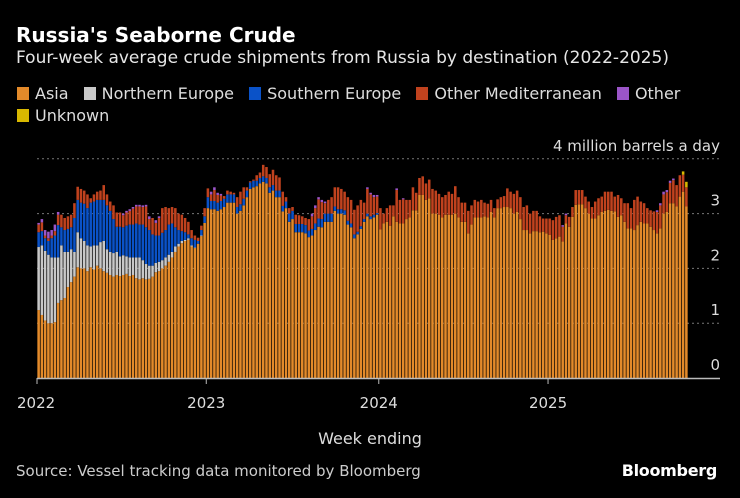 Image resolution: width=740 pixels, height=498 pixels. I want to click on x-tick-label: 2025, so click(548, 403).